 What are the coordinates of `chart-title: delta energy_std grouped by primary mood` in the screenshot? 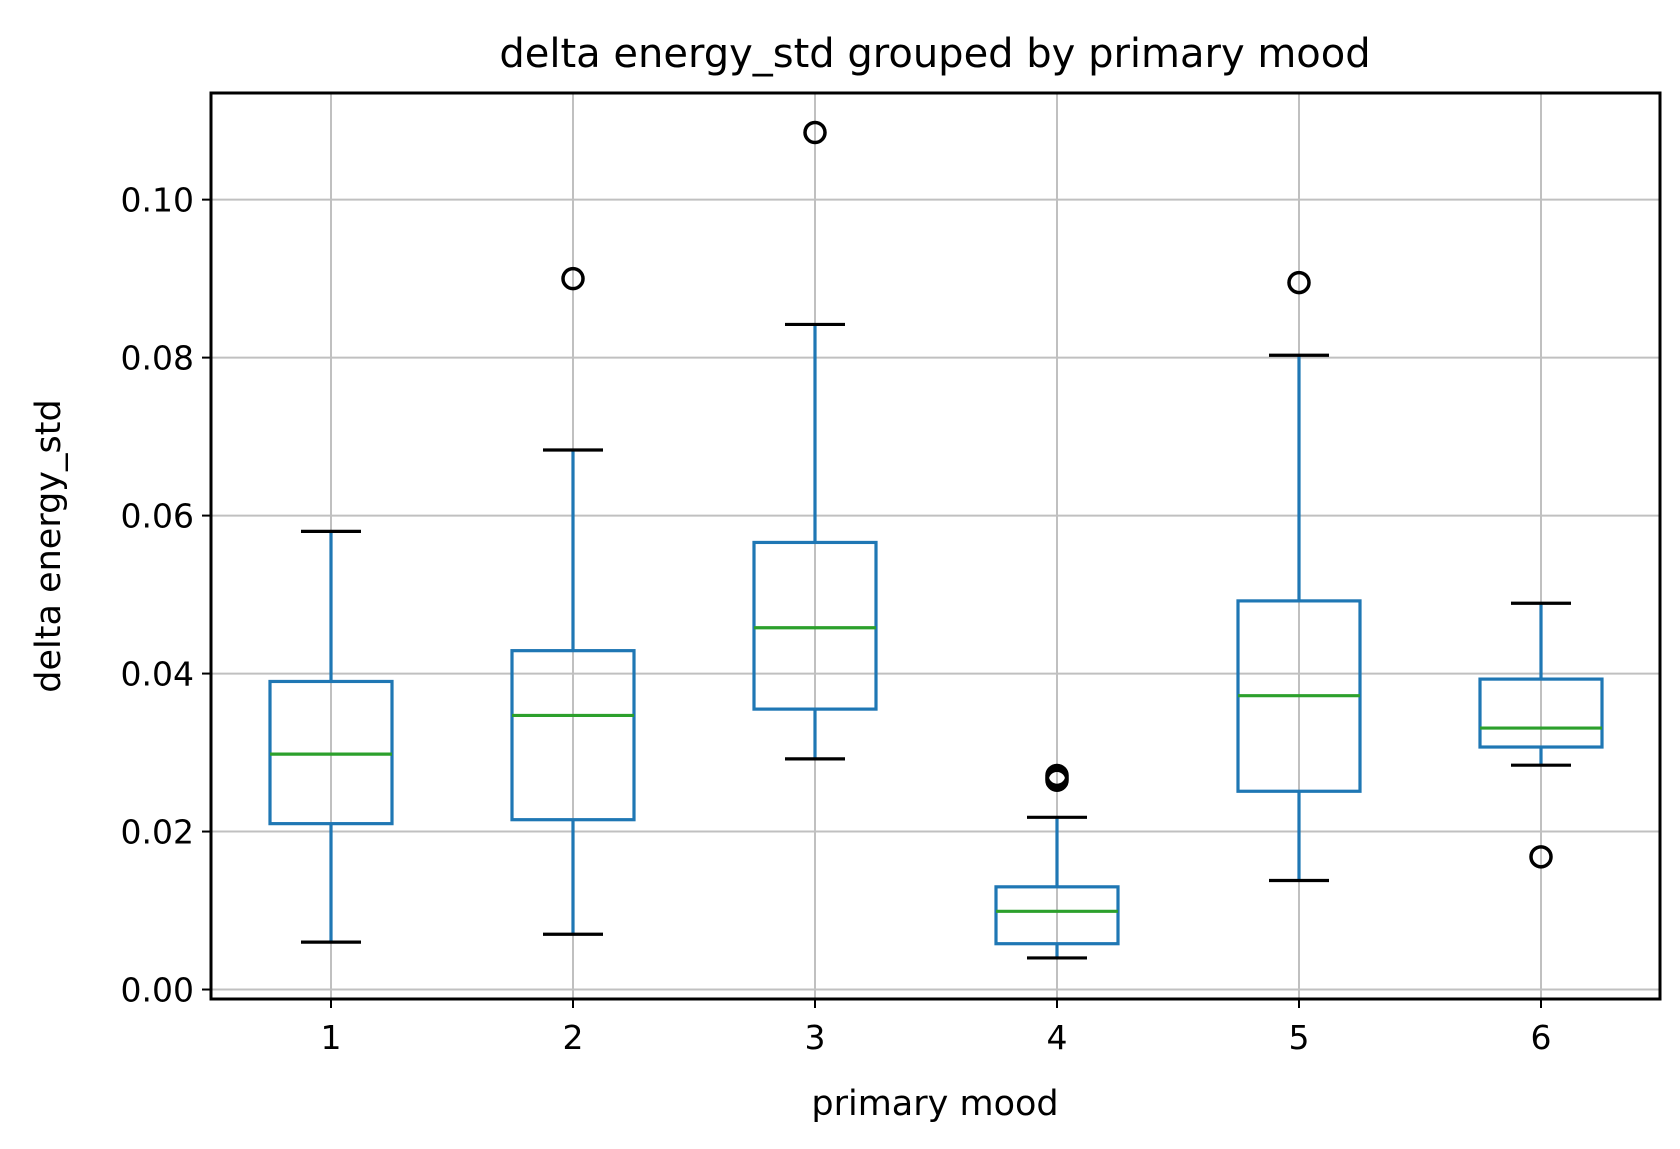 It's located at (934, 54).